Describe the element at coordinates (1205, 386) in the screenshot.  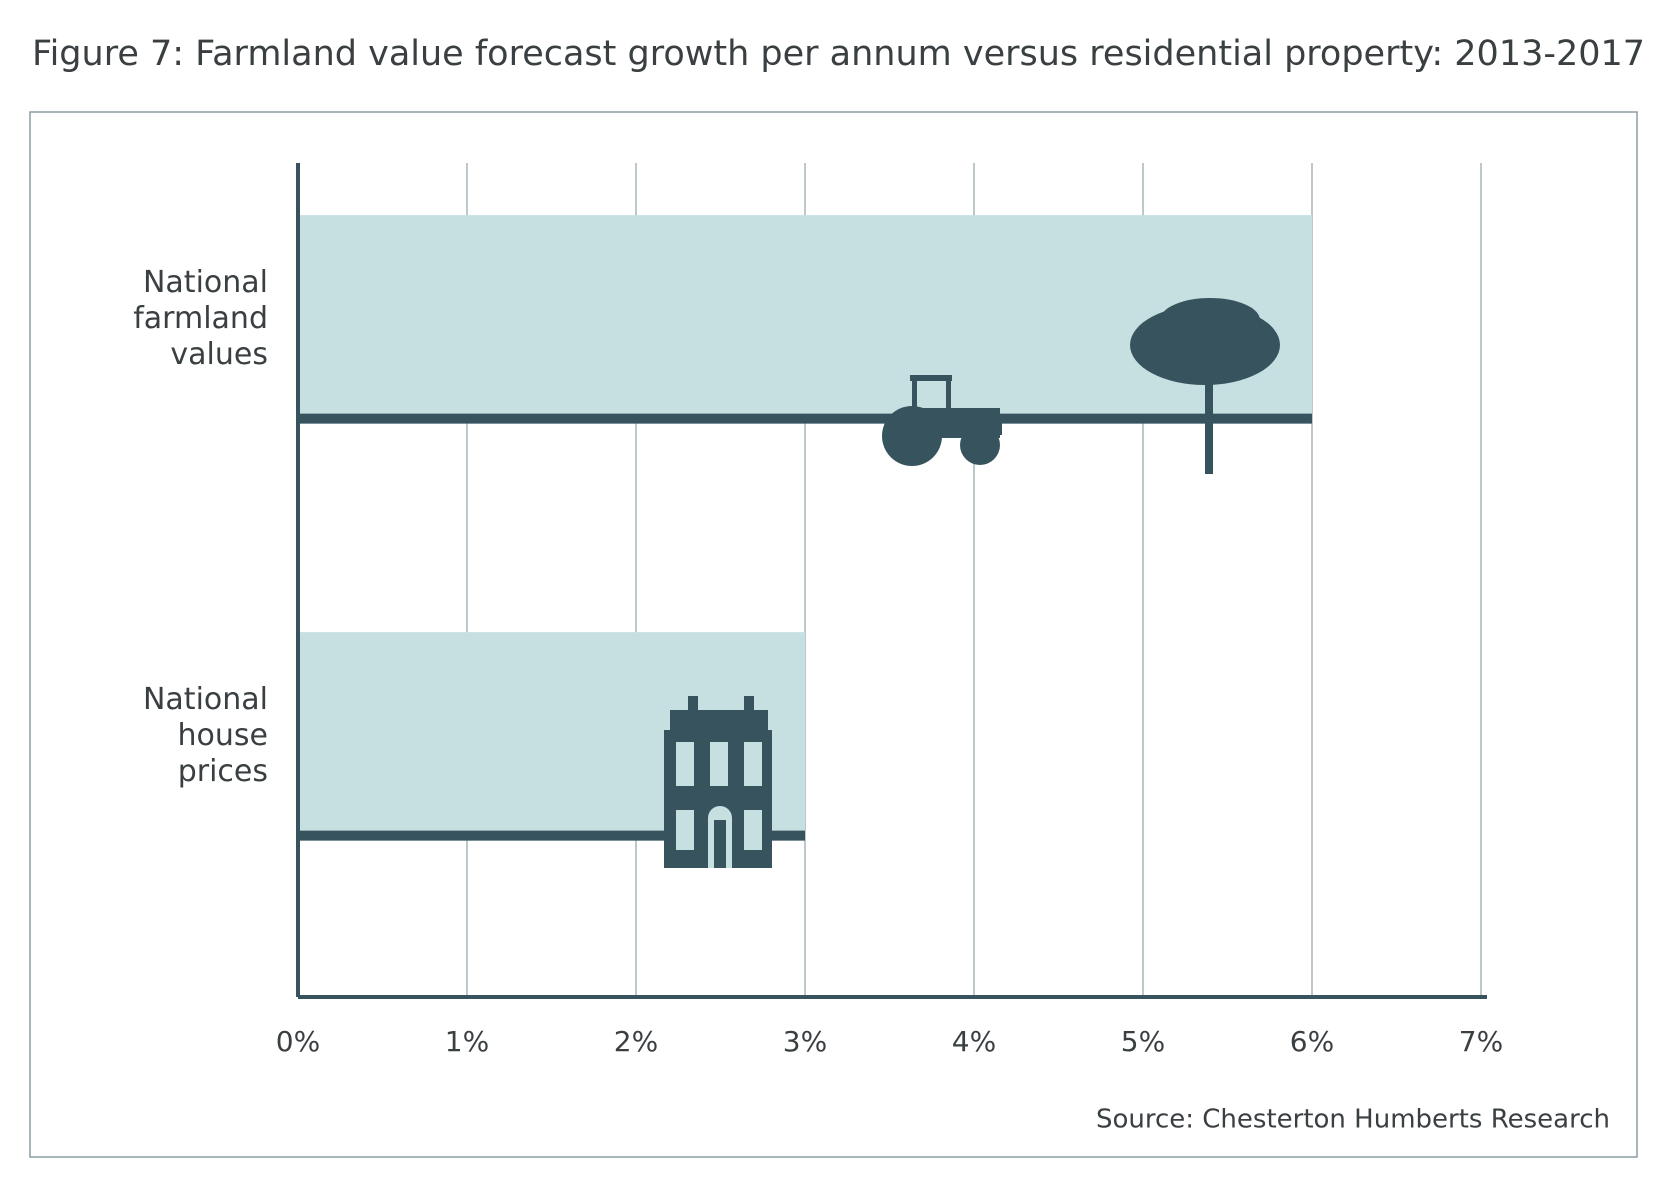
I see `tree-icon` at that location.